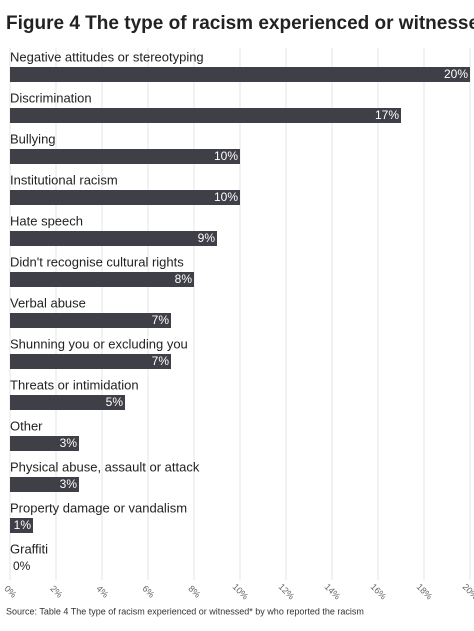 The height and width of the screenshot is (631, 474). I want to click on category-label: Threats or intimidation, so click(74, 384).